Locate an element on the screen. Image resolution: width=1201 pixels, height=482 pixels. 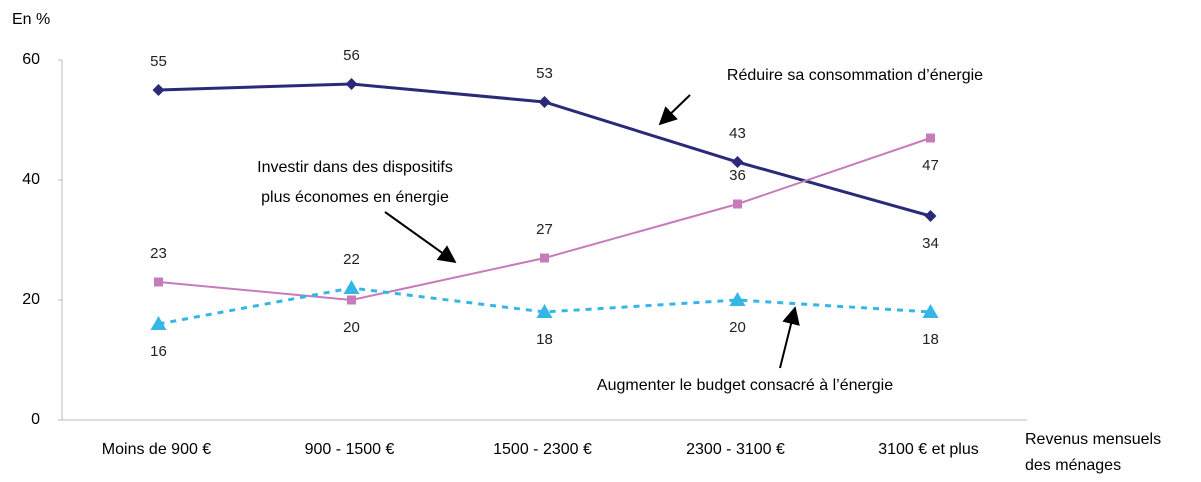
y-axis-label: En % is located at coordinates (31, 19).